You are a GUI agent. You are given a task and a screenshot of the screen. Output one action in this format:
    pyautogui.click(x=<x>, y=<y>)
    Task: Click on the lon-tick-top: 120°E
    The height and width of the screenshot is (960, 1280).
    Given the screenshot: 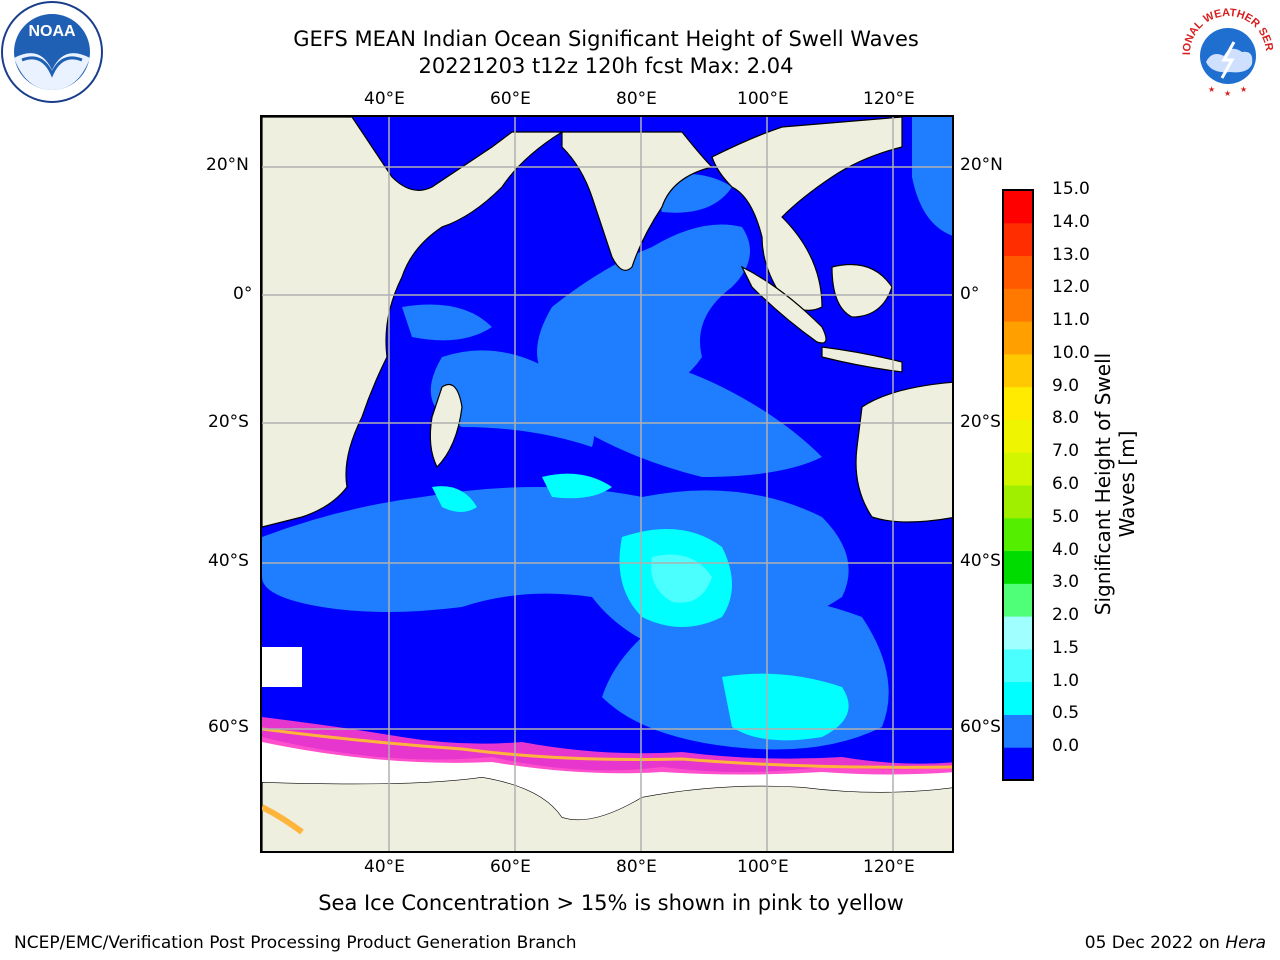 What is the action you would take?
    pyautogui.click(x=889, y=99)
    